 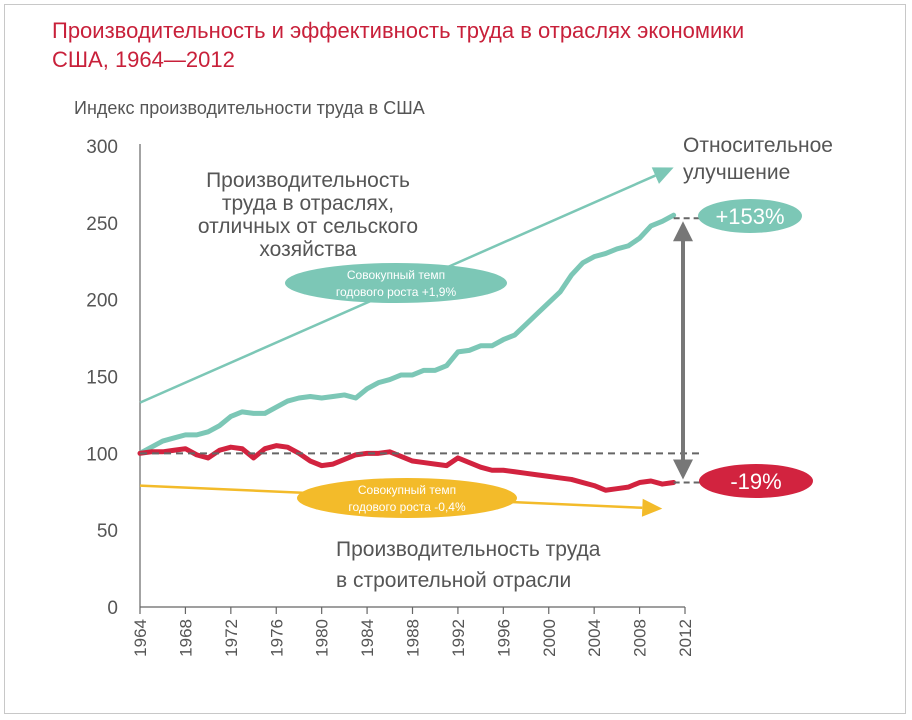 What do you see at coordinates (102, 224) in the screenshot?
I see `y-tick-label: 250` at bounding box center [102, 224].